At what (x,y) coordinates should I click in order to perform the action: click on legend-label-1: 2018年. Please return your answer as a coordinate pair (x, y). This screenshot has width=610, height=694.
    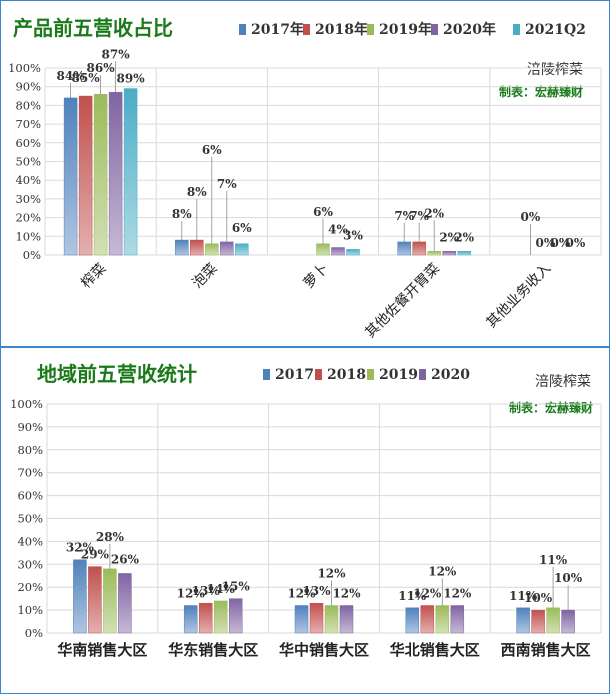
    Looking at the image, I should click on (341, 29).